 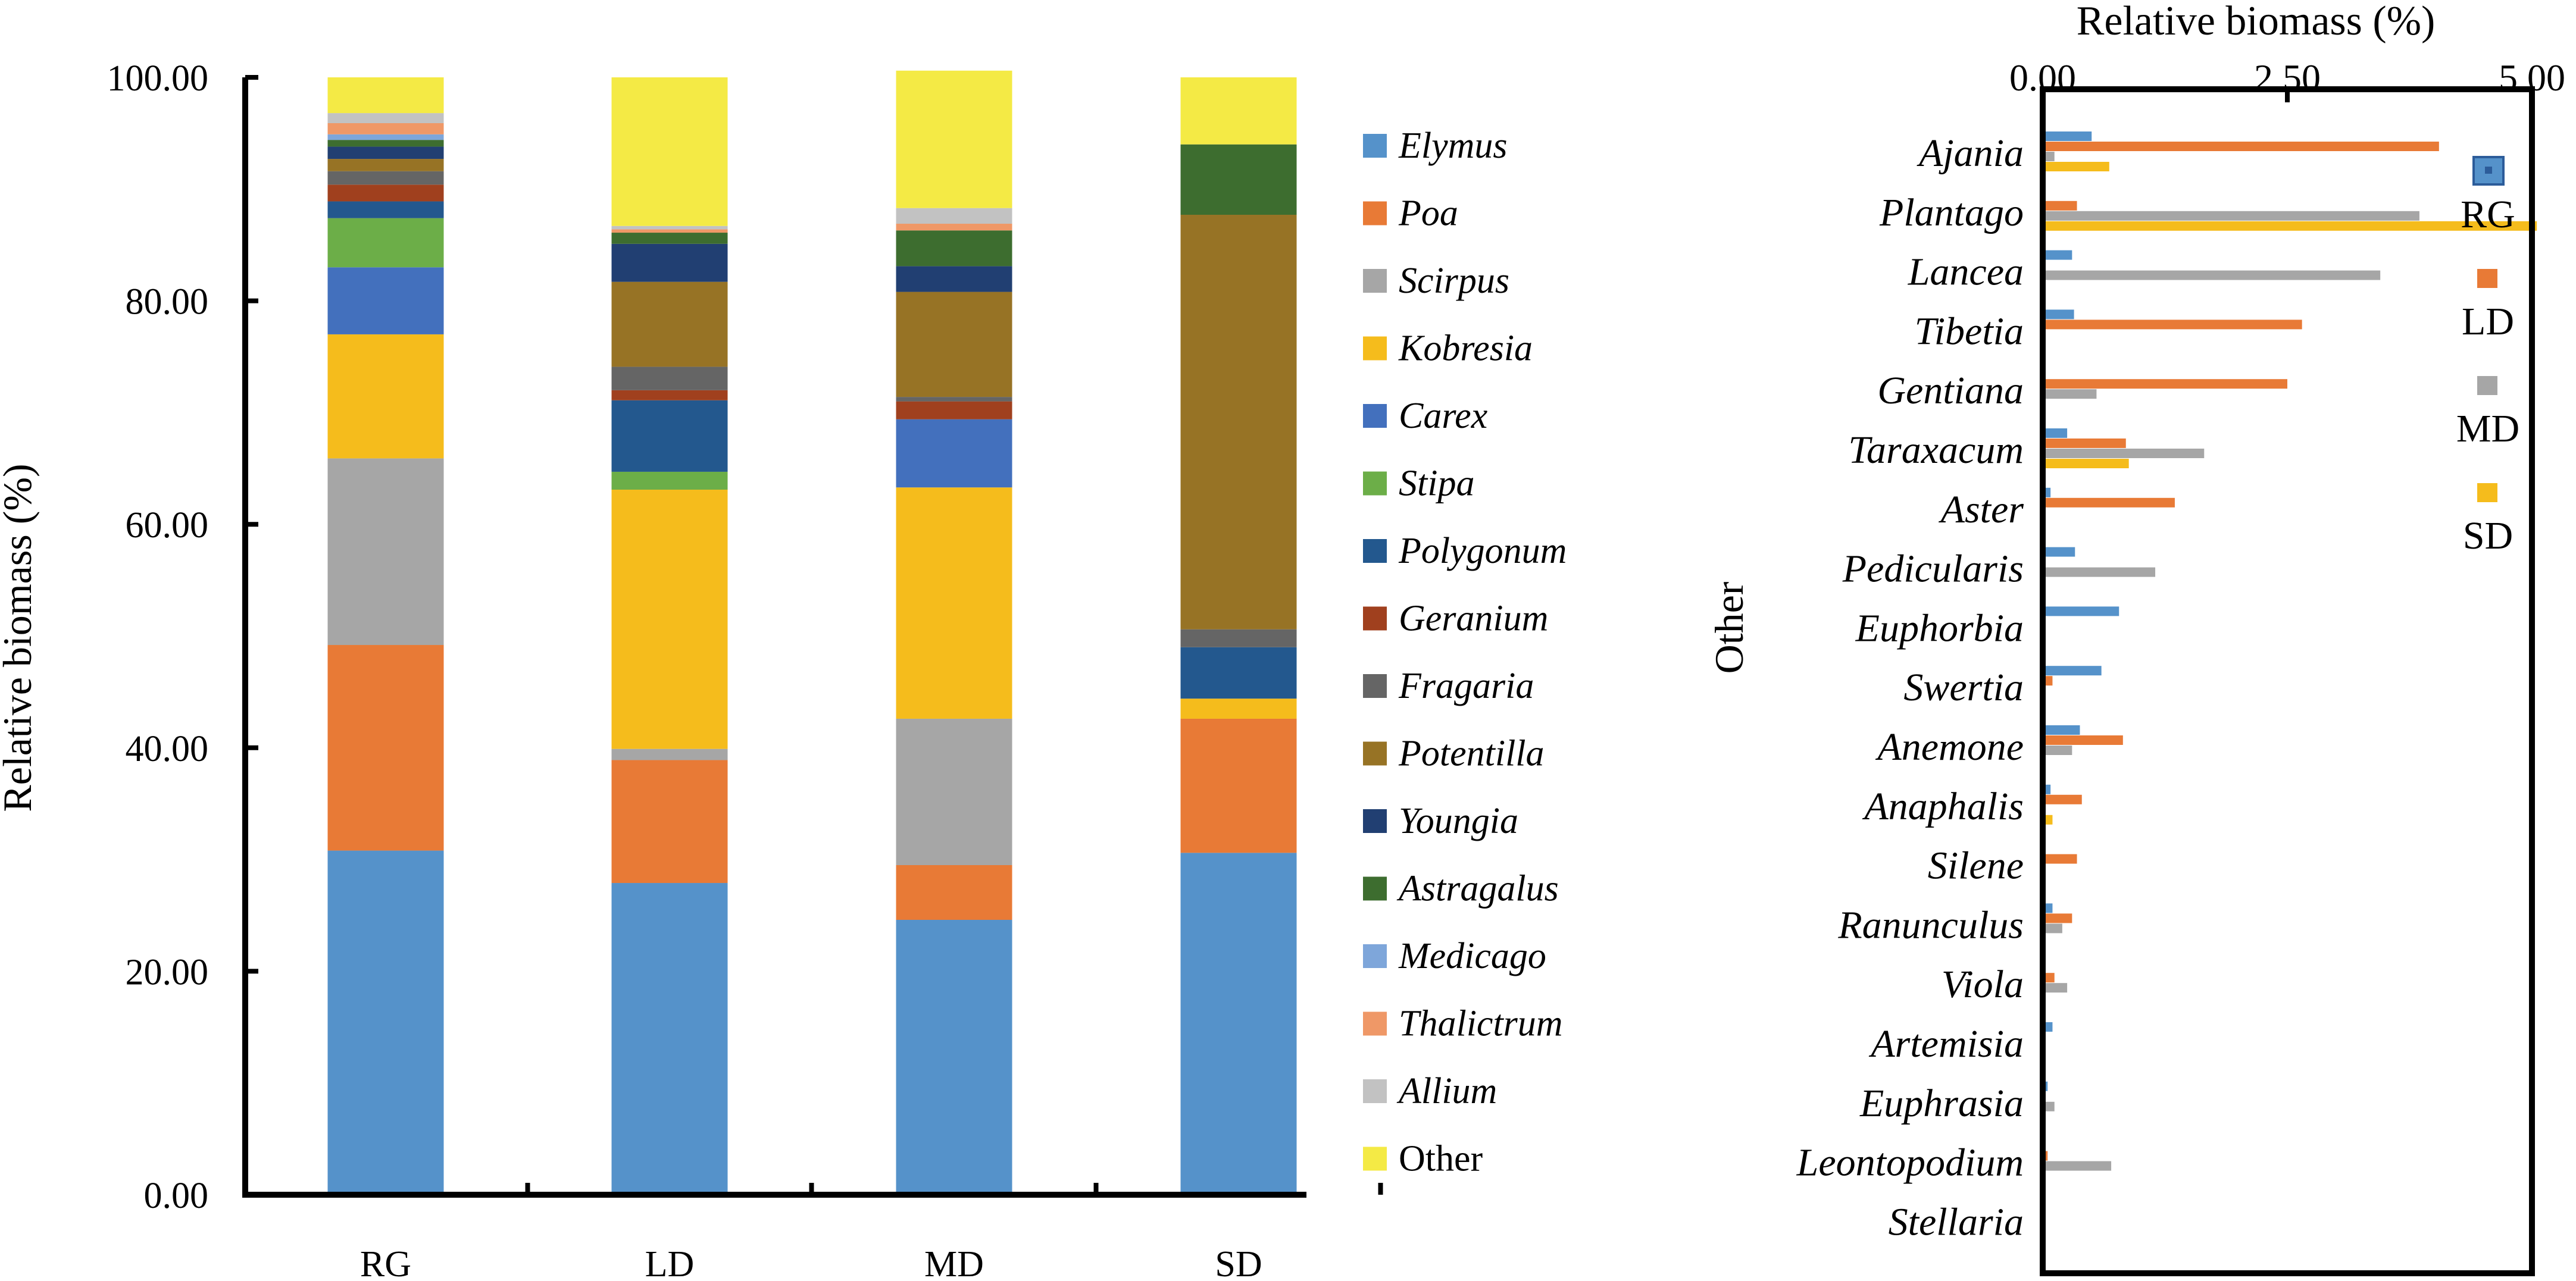 I want to click on bar-plantago-ld, so click(x=2061, y=206).